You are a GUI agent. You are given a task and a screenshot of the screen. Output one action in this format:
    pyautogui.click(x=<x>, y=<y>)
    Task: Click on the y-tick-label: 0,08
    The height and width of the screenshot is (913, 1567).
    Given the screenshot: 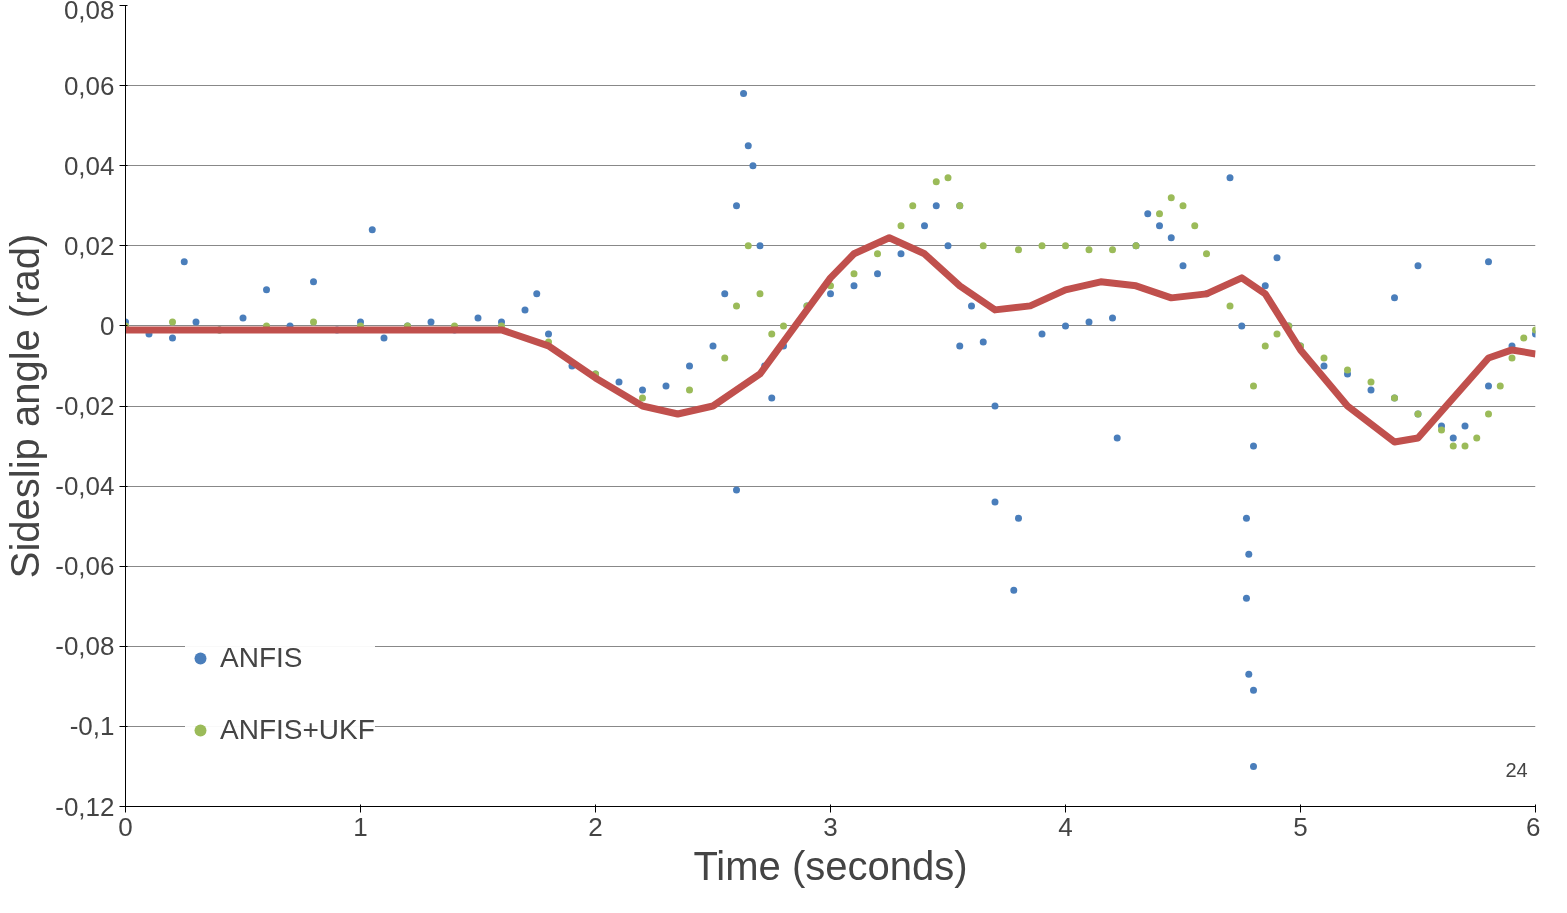 What is the action you would take?
    pyautogui.click(x=89, y=12)
    